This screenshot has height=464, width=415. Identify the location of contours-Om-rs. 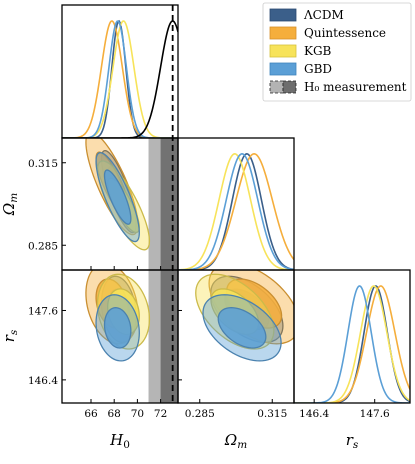
(244, 316).